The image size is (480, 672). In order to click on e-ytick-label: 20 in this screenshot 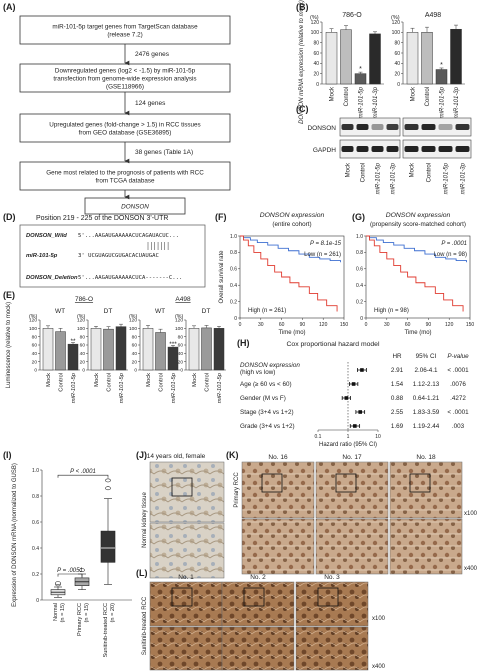, I will do `click(135, 362)`.